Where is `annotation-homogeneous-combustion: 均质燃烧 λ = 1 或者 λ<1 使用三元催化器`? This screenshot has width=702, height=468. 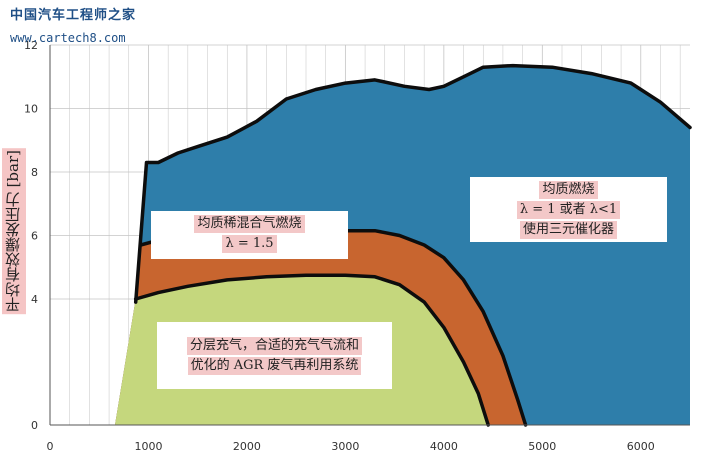 annotation-homogeneous-combustion: 均质燃烧 λ = 1 或者 λ<1 使用三元催化器 is located at coordinates (568, 209).